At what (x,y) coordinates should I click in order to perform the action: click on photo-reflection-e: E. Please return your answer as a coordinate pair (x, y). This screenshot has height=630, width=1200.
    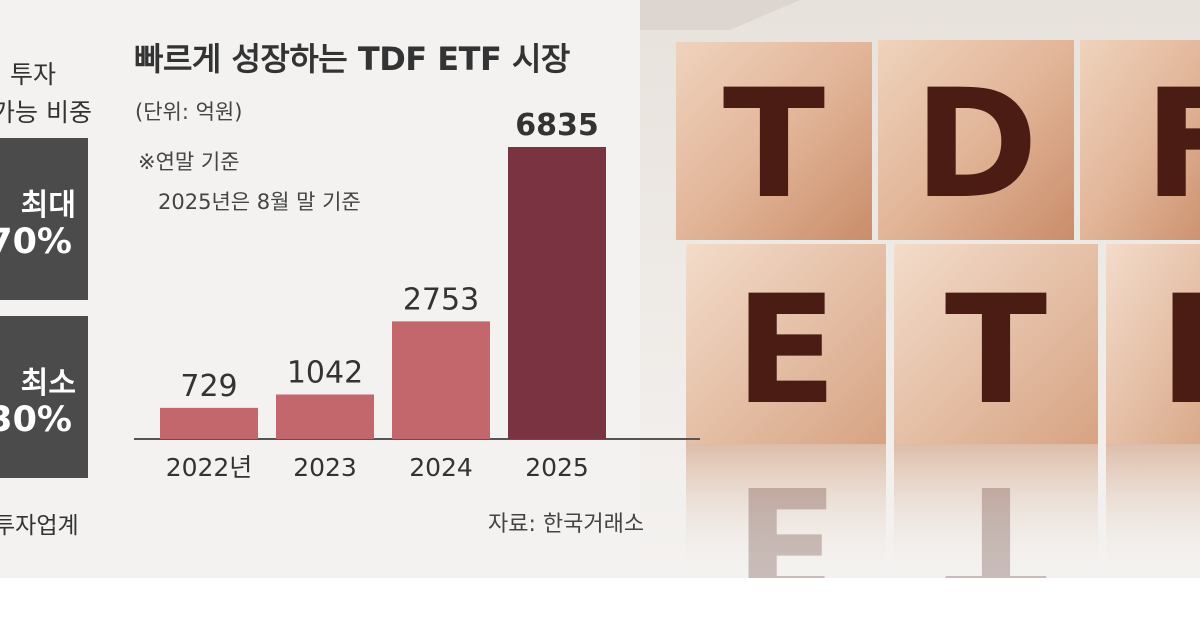
    Looking at the image, I should click on (786, 515).